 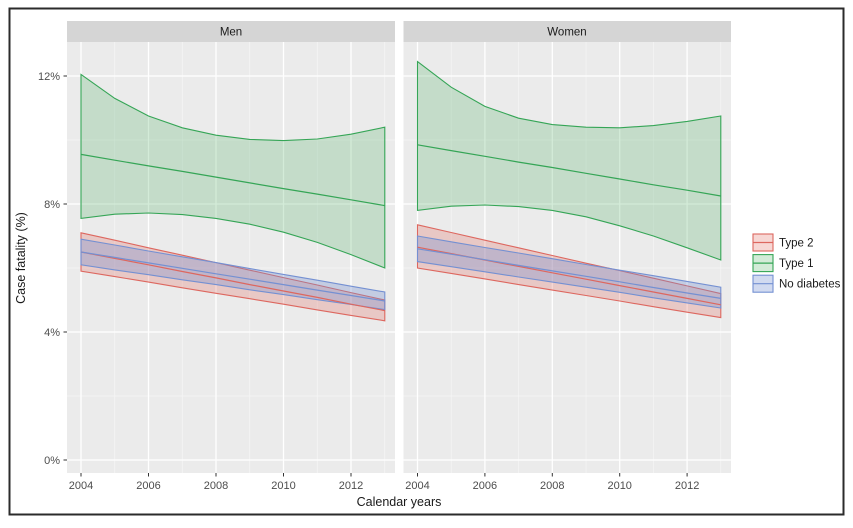 I want to click on facet-strip-label-men: Men, so click(x=231, y=33).